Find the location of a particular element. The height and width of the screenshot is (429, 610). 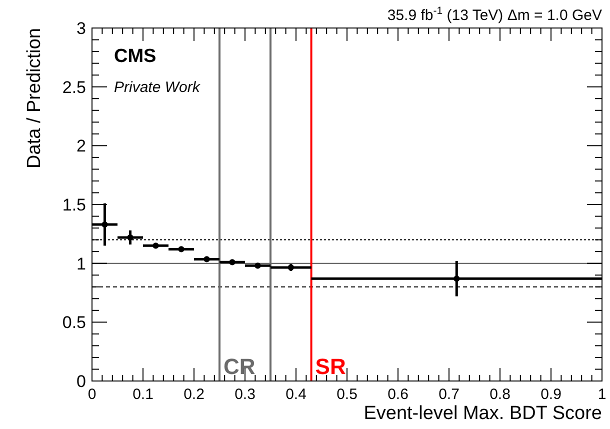

x-tick-label: 0.8 is located at coordinates (500, 394).